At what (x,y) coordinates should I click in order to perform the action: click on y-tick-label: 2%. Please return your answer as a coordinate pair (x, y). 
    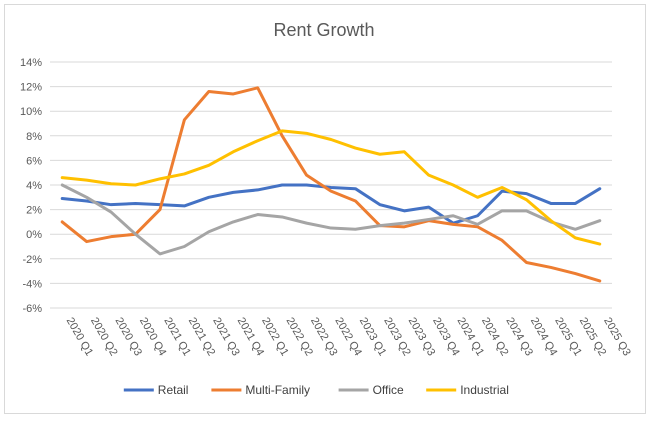
    Looking at the image, I should click on (34, 211).